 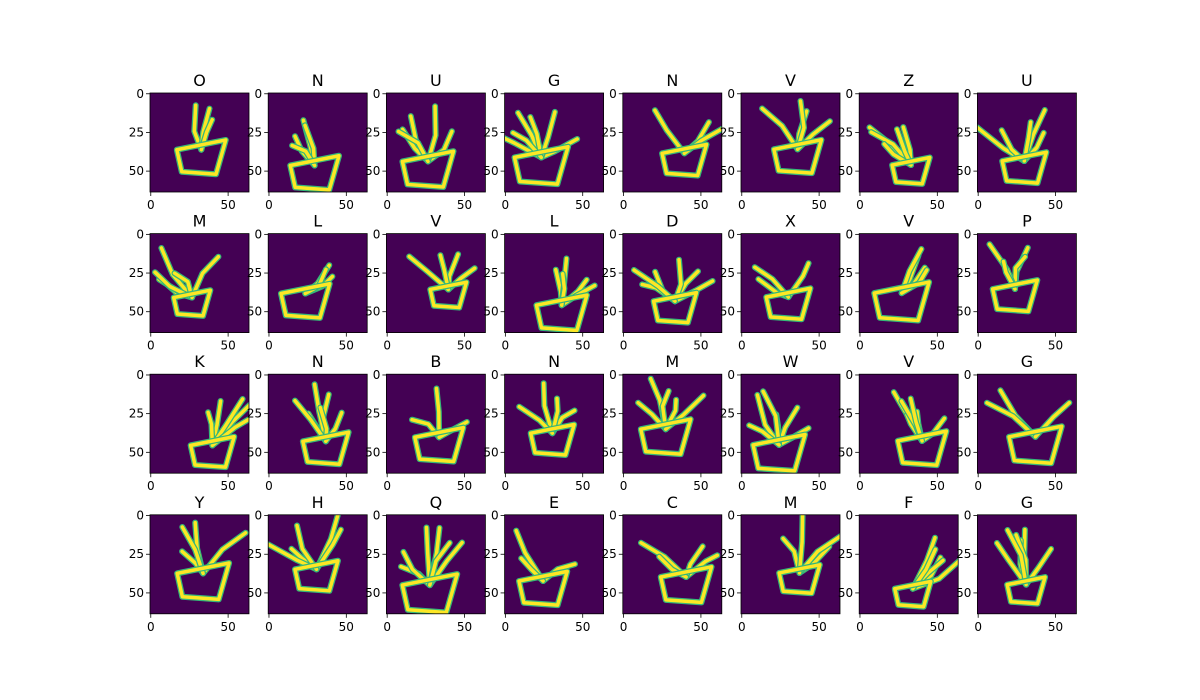 What do you see at coordinates (436, 502) in the screenshot?
I see `subplot-title: Q` at bounding box center [436, 502].